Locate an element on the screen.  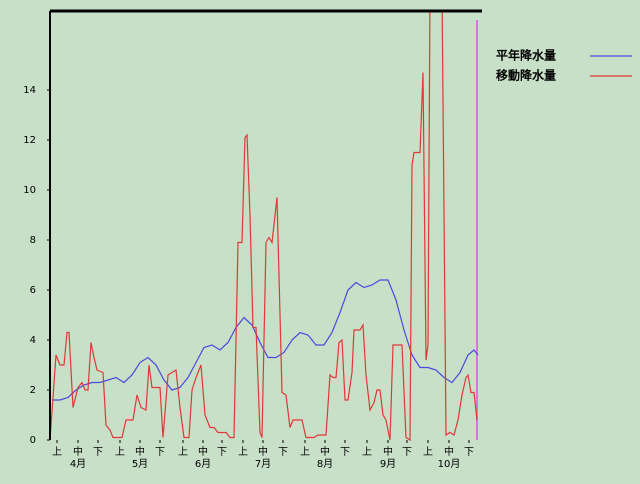
y-tick-label: 14 is located at coordinates (29, 90).